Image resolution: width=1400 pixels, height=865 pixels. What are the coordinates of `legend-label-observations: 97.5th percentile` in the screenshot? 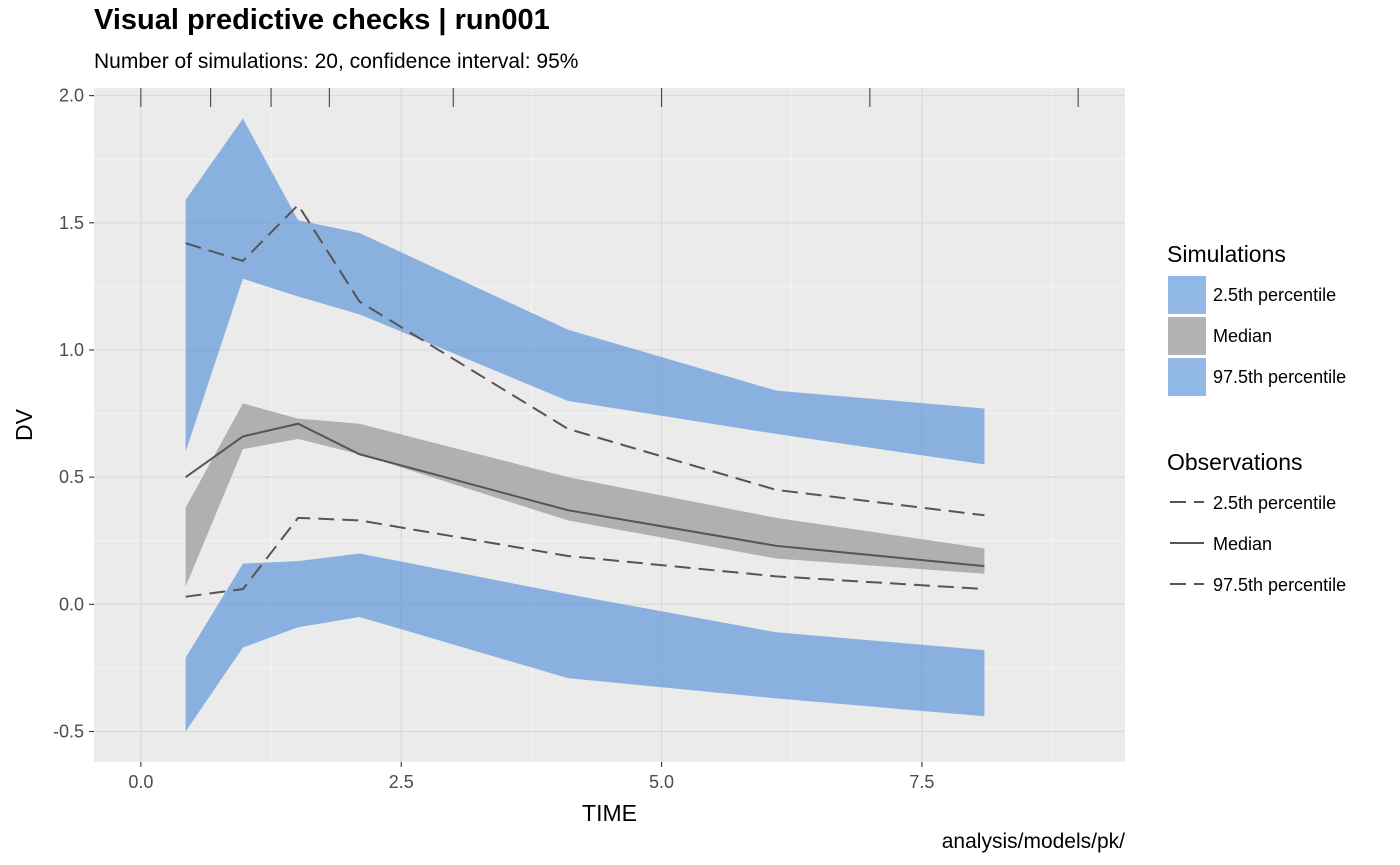 It's located at (1279, 585).